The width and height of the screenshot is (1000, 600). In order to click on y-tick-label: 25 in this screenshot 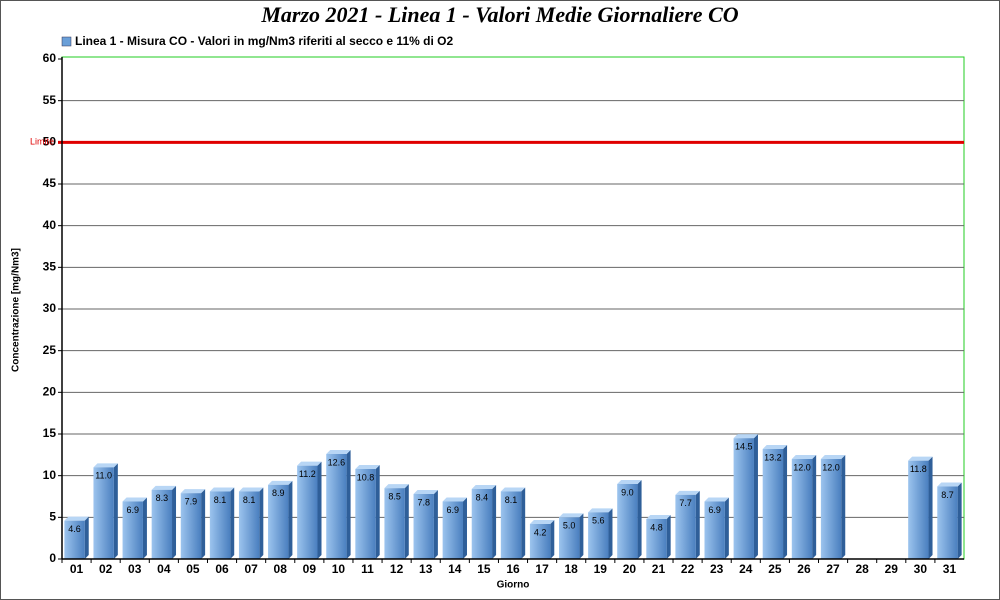, I will do `click(50, 350)`.